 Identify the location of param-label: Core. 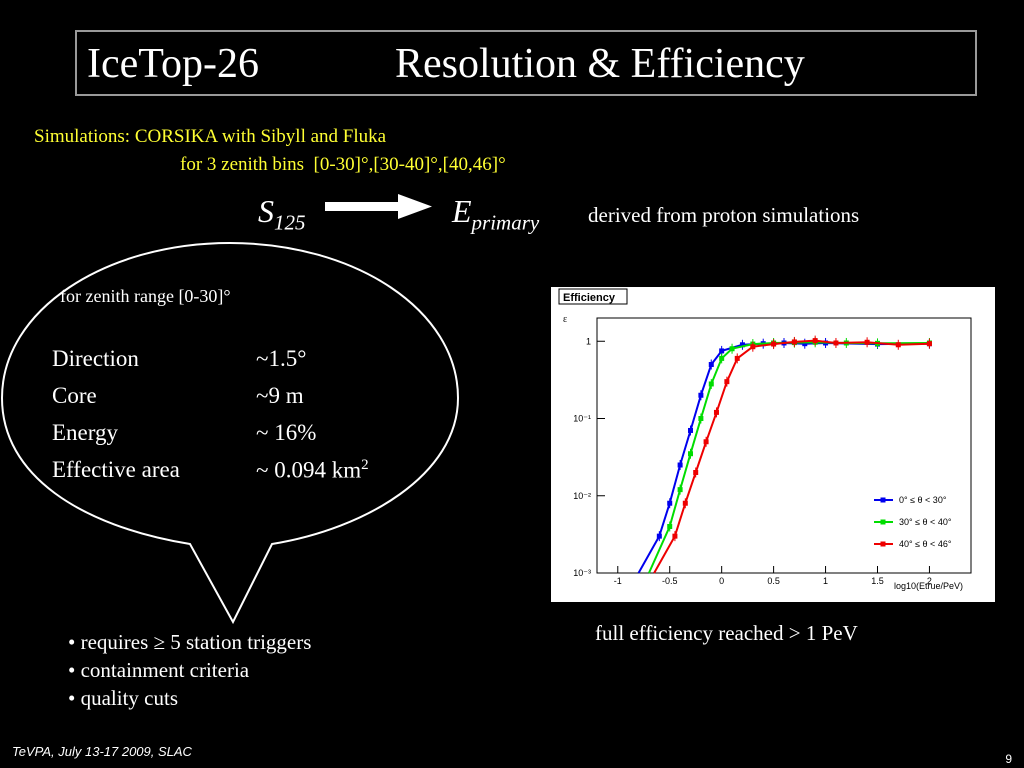
(74, 395).